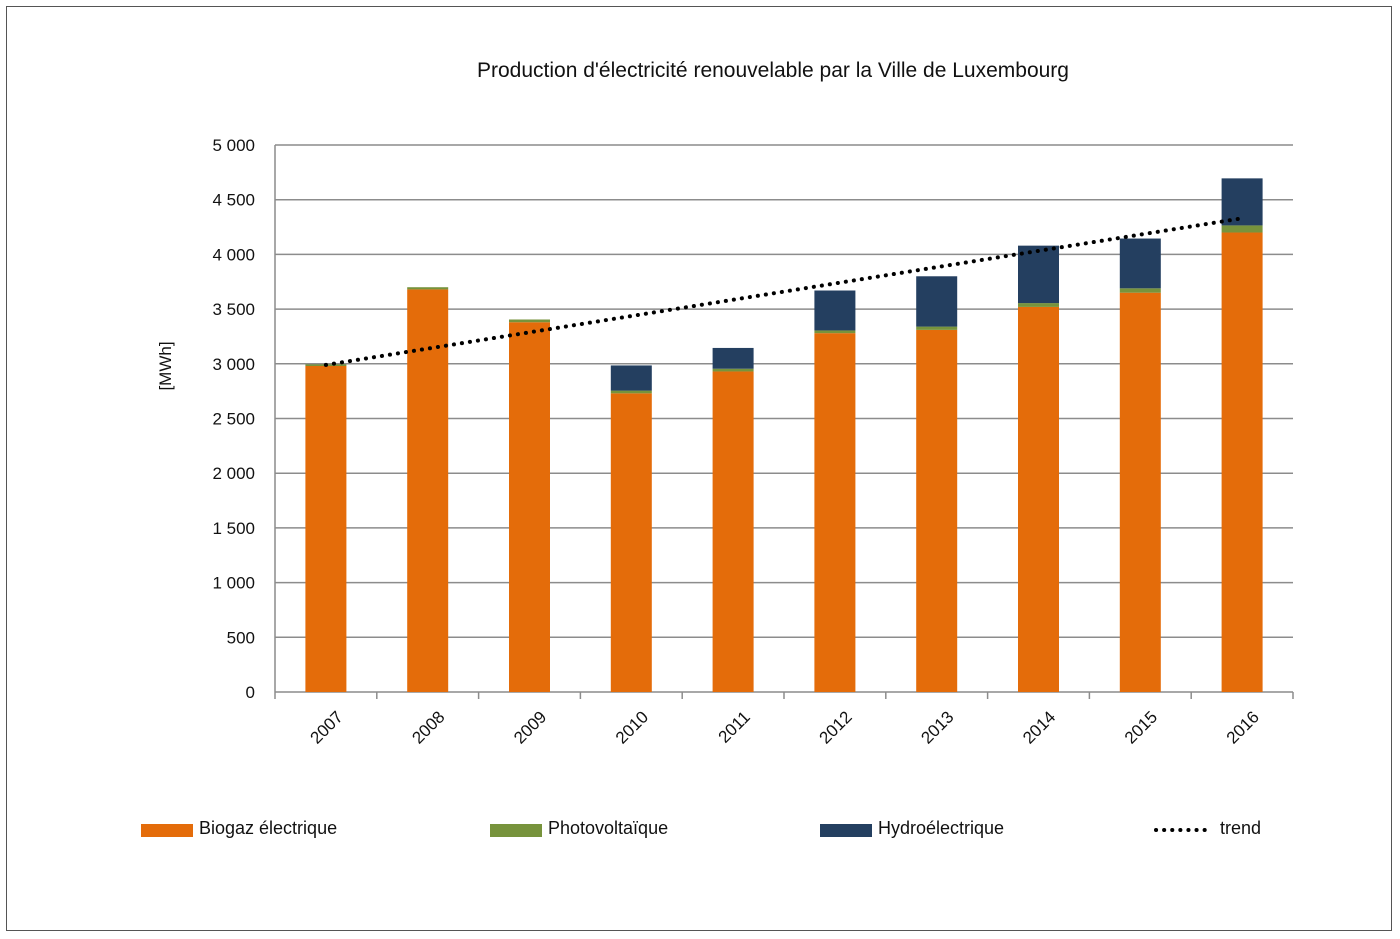  Describe the element at coordinates (1039, 727) in the screenshot. I see `x-tick-label: 2014` at that location.